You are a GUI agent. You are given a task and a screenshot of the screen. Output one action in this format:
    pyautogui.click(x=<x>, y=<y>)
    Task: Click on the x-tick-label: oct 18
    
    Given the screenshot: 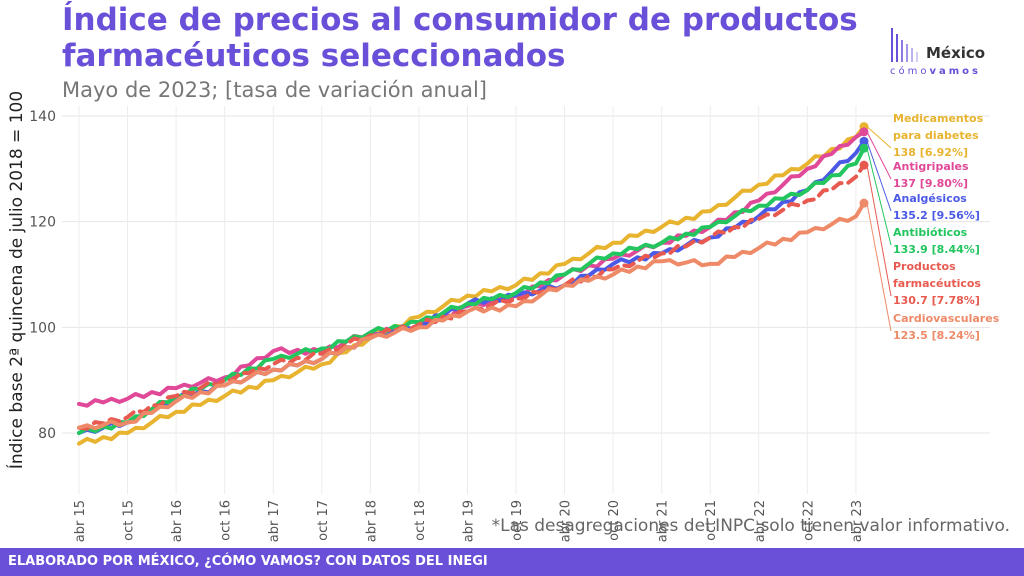 What is the action you would take?
    pyautogui.click(x=420, y=520)
    